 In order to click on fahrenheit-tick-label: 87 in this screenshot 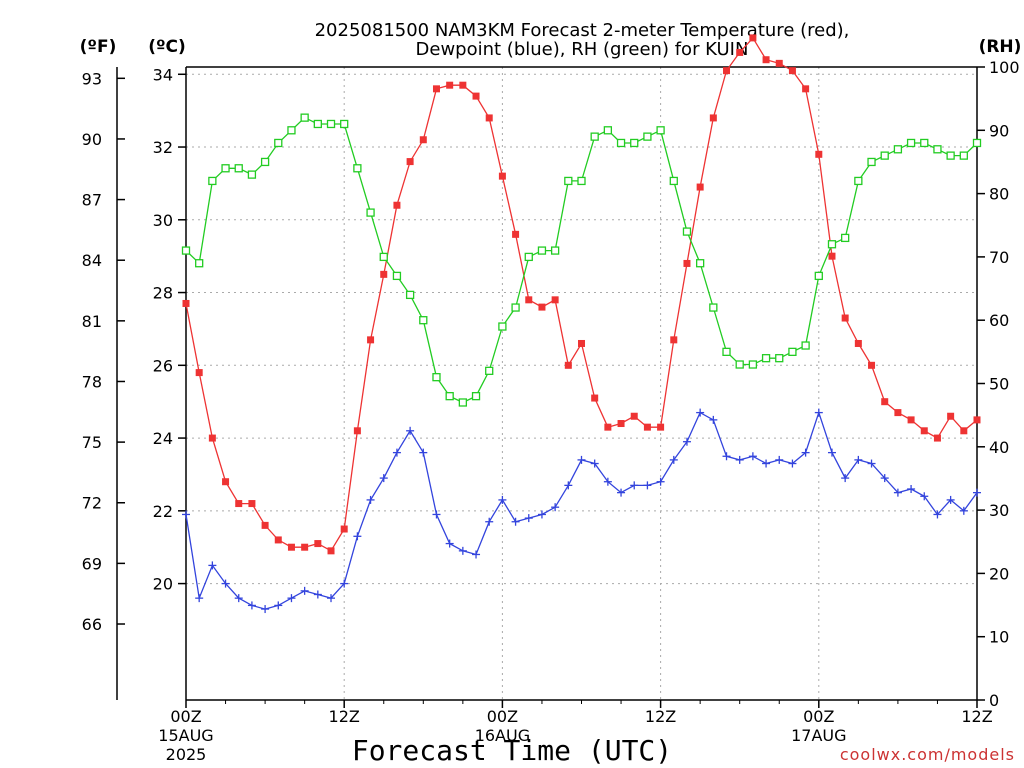, I will do `click(92, 200)`.